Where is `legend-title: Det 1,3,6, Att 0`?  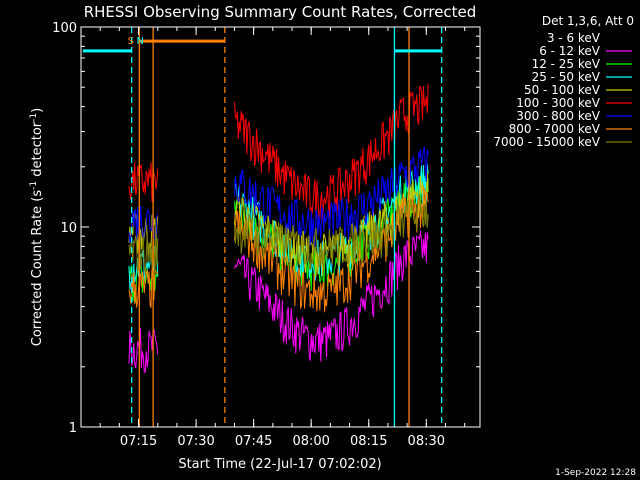 legend-title: Det 1,3,6, Att 0 is located at coordinates (588, 21).